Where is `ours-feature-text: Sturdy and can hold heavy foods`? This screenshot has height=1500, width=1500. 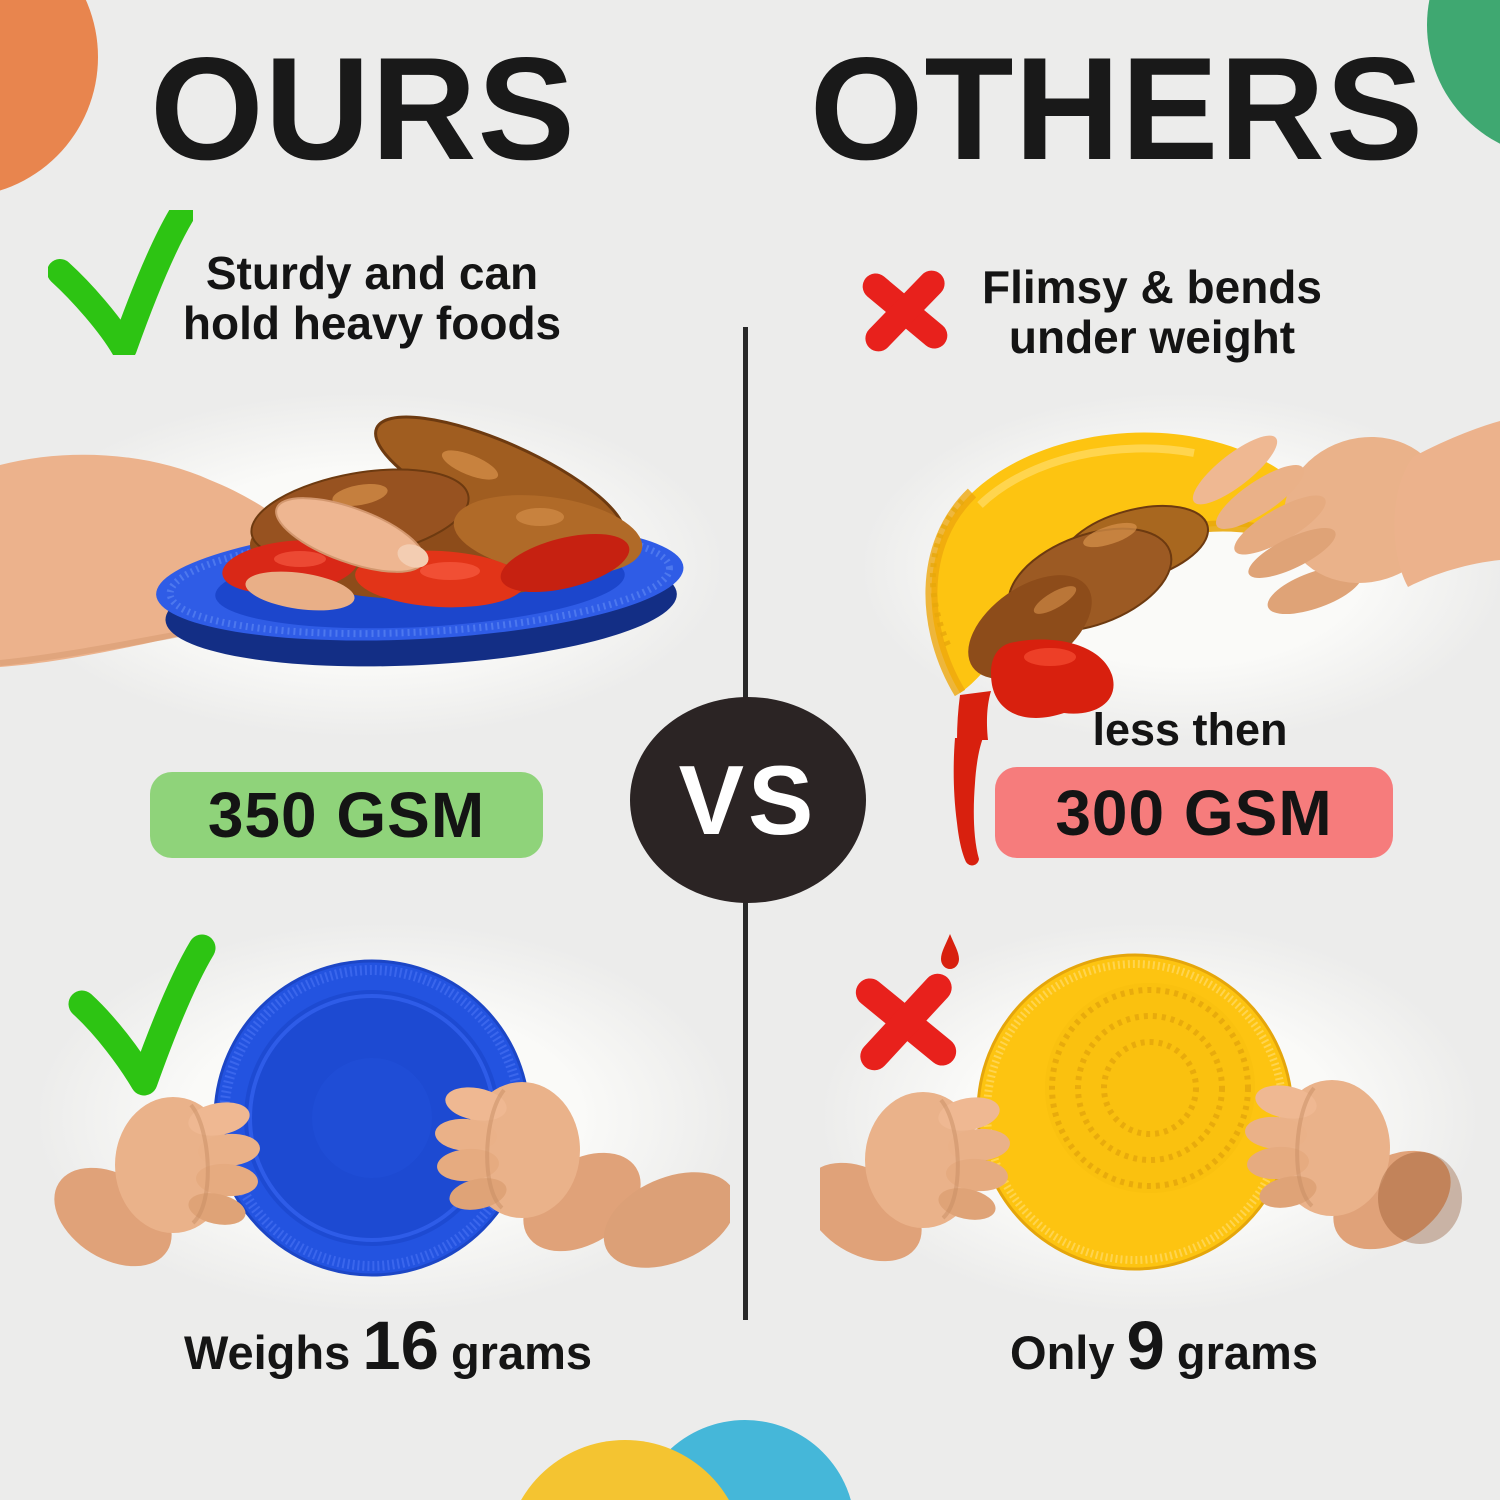 ours-feature-text: Sturdy and can hold heavy foods is located at coordinates (372, 298).